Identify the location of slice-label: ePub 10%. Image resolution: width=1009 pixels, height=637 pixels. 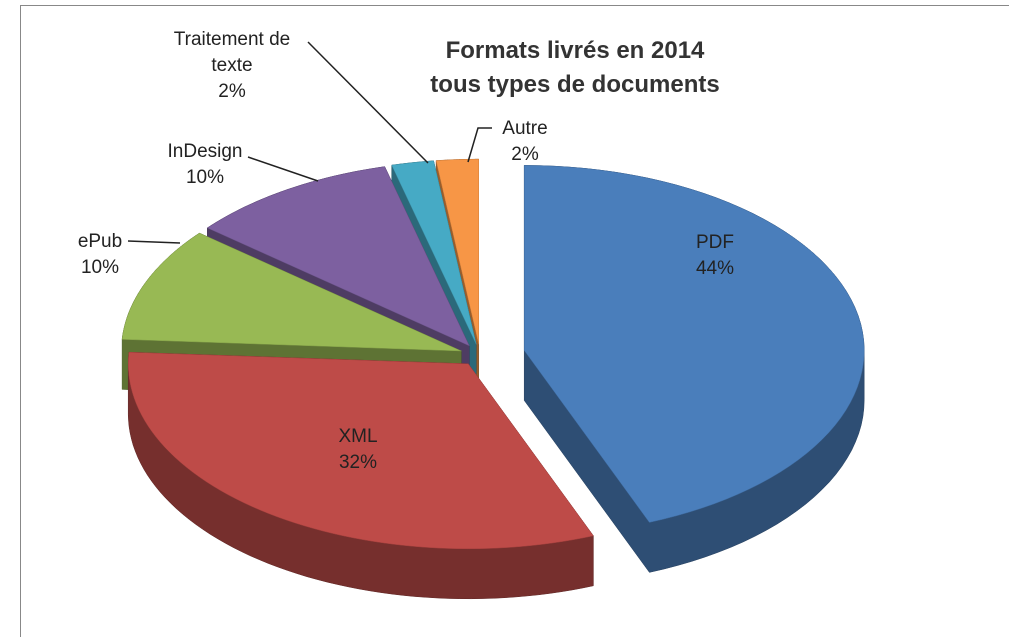
(100, 255).